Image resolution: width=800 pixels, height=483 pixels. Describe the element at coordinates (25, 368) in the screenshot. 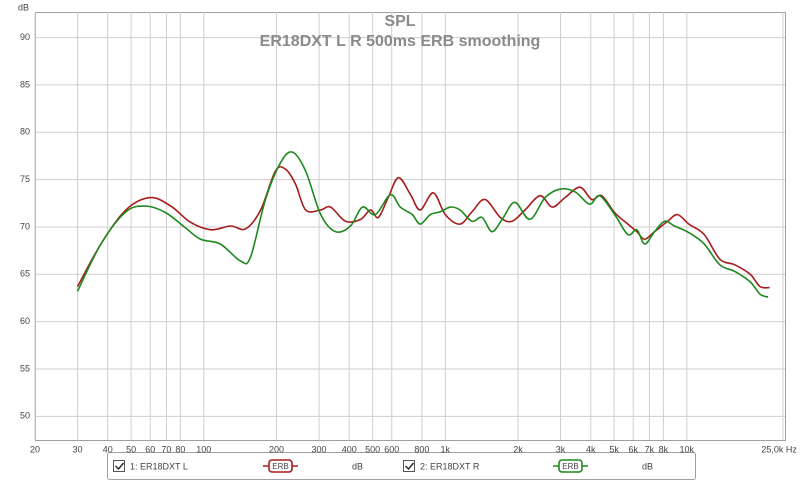

I see `y-tick-label: 55` at that location.